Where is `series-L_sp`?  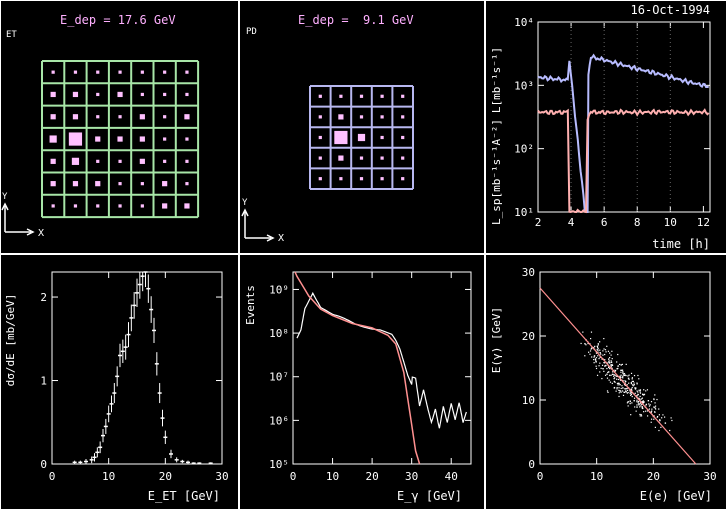
series-L_sp is located at coordinates (623, 161).